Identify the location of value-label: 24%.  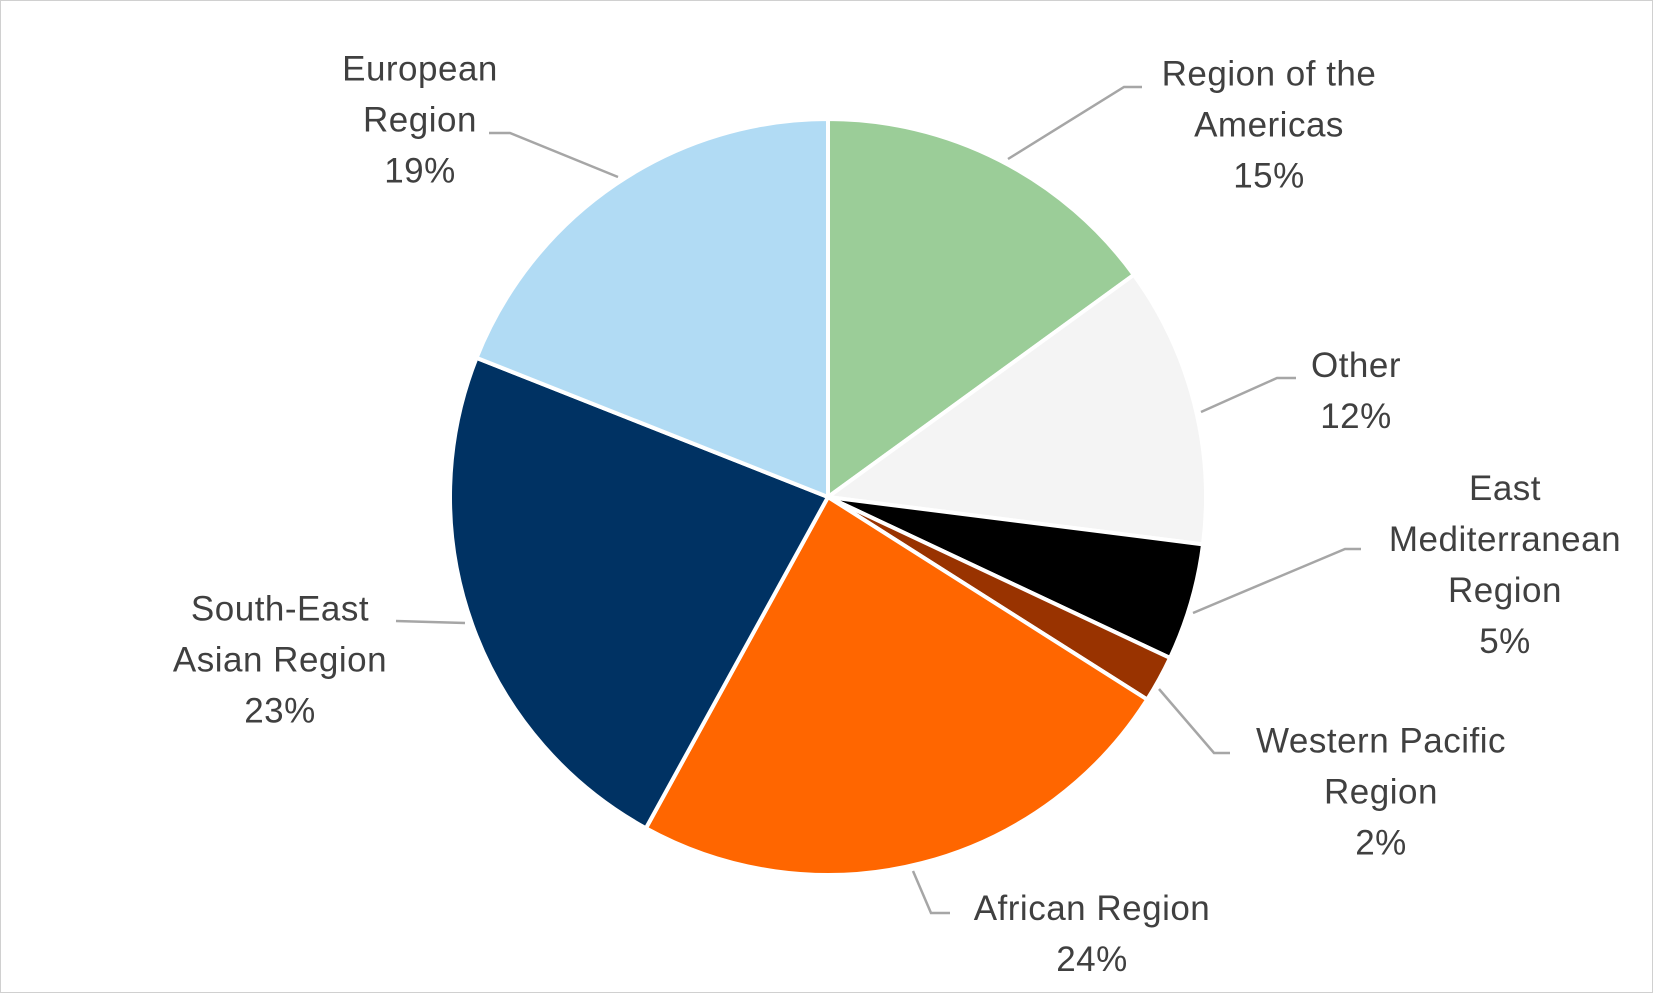
(1092, 959).